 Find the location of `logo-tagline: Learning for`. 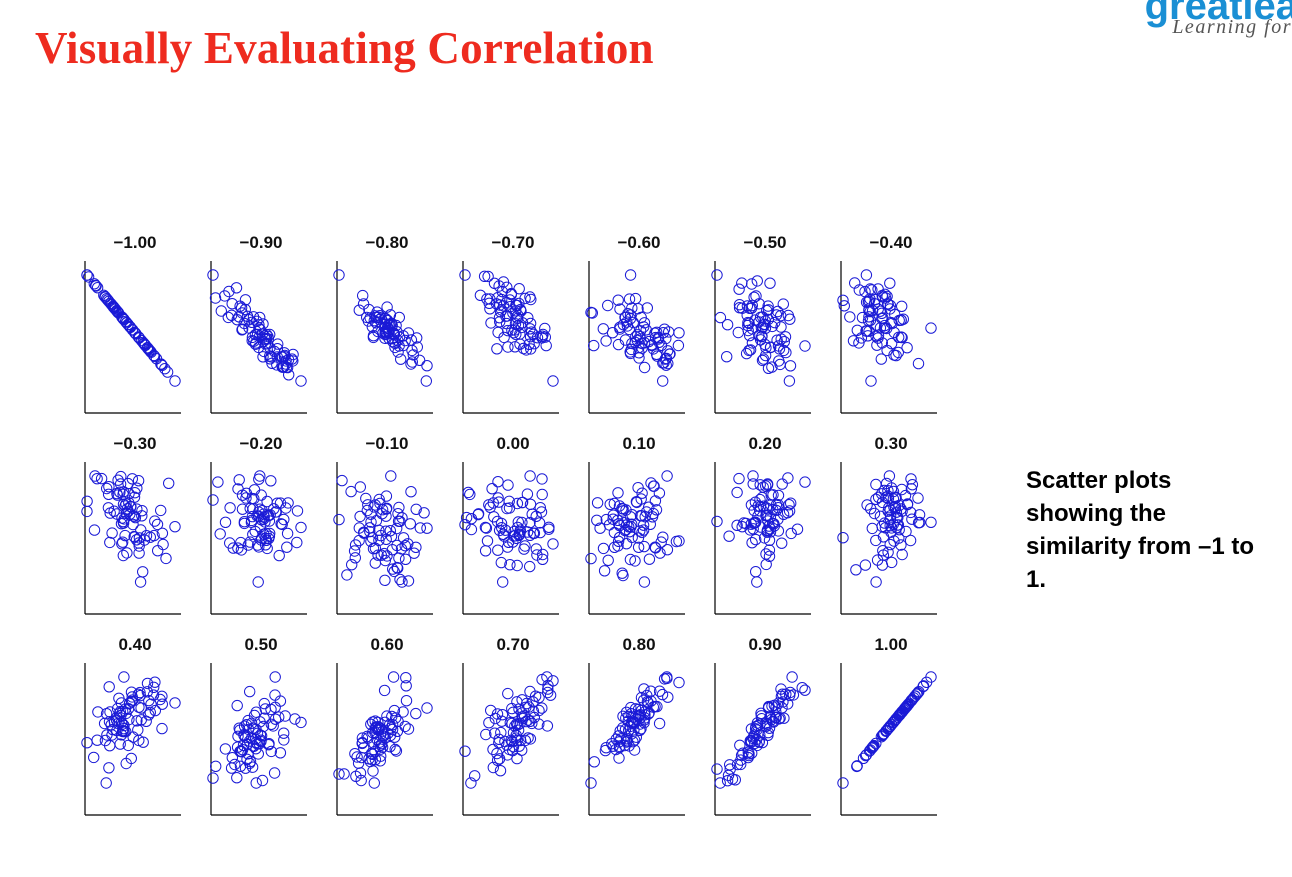

logo-tagline: Learning for is located at coordinates (1232, 27).